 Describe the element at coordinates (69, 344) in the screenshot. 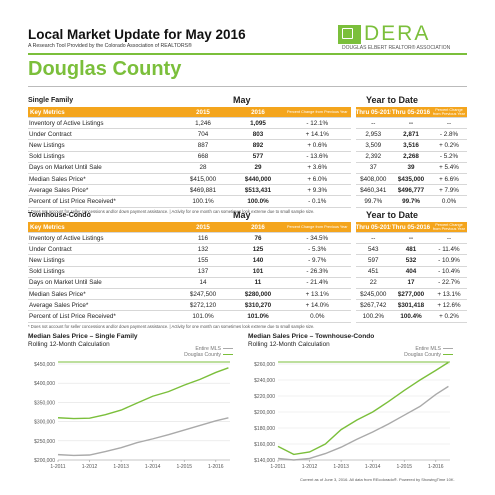

I see `chart1-subtitle: Rolling 12-Month Calculation` at that location.